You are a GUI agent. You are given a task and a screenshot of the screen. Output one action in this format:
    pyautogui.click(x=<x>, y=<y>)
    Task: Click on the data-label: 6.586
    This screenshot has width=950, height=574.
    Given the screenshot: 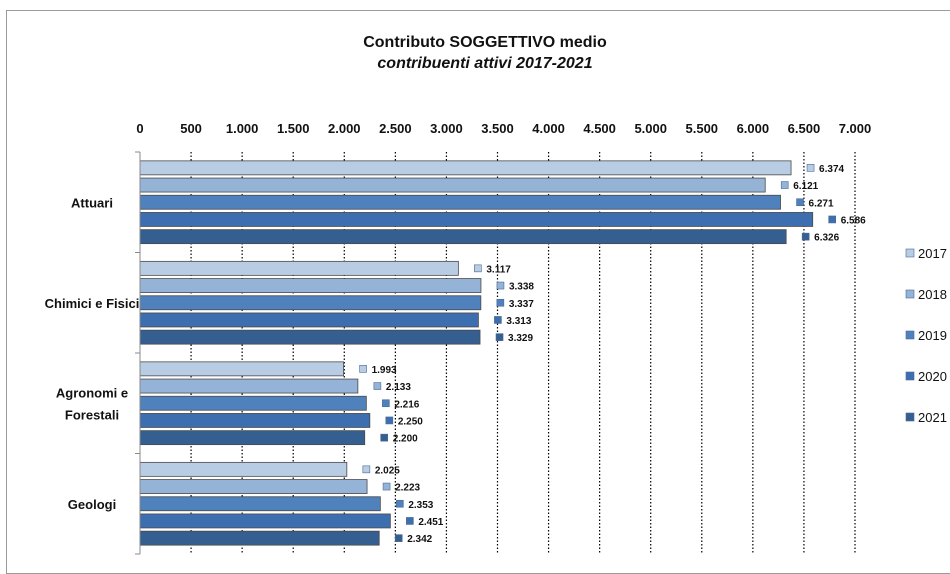 What is the action you would take?
    pyautogui.click(x=853, y=220)
    